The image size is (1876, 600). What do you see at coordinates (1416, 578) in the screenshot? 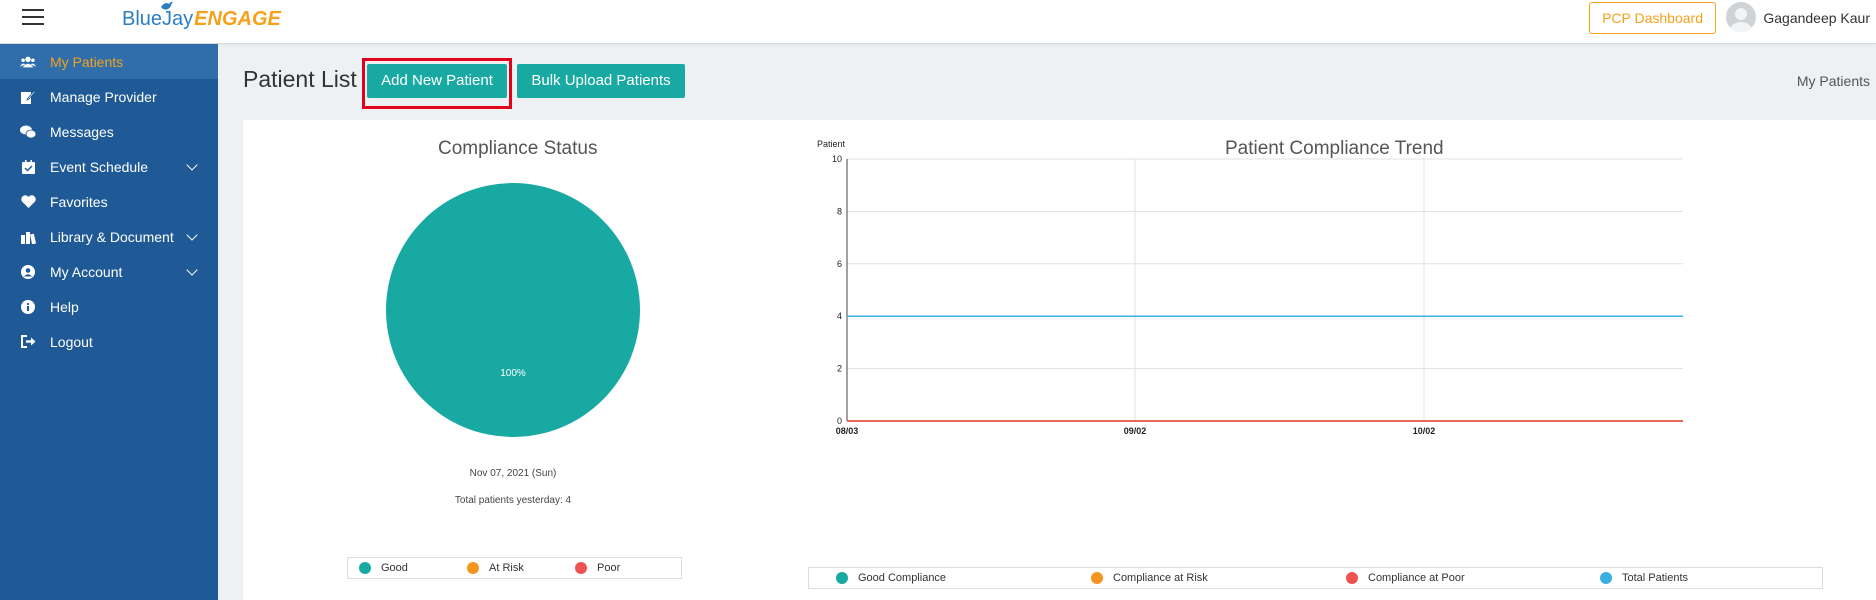
I see `legend-label: Compliance at Poor` at bounding box center [1416, 578].